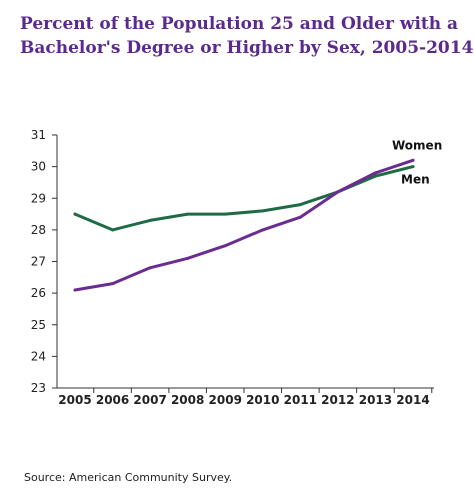  I want to click on x-tick-label: 2011, so click(300, 400).